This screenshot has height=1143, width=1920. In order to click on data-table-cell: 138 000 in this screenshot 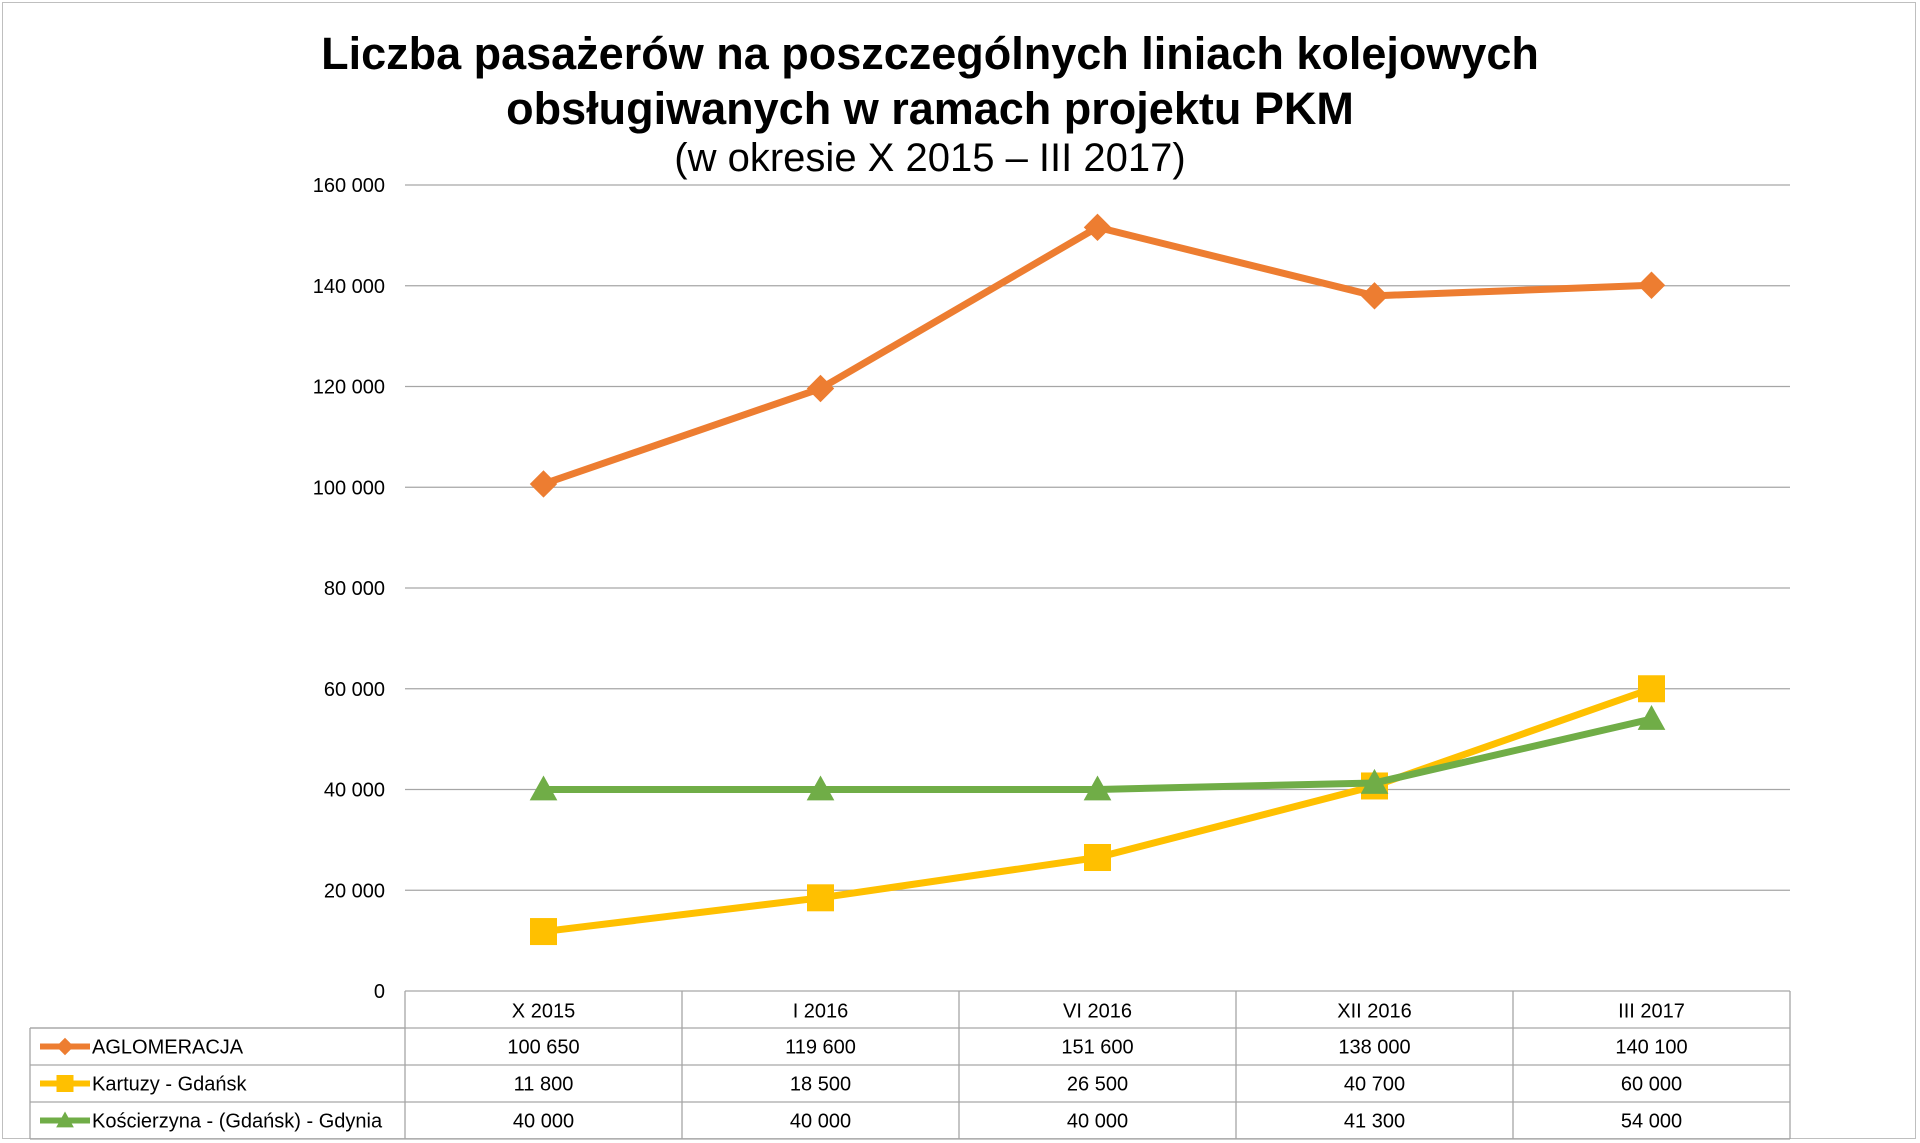, I will do `click(1374, 1048)`.